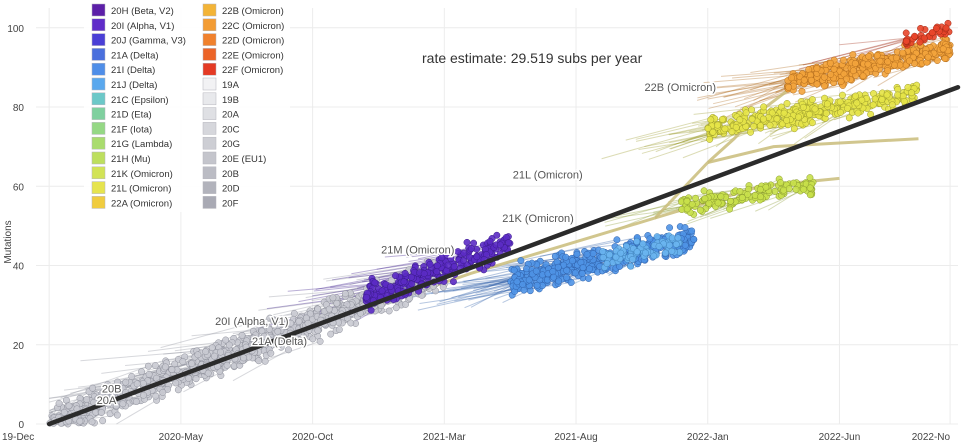 The image size is (970, 446). What do you see at coordinates (15, 29) in the screenshot?
I see `y-tick-label-100: 100` at bounding box center [15, 29].